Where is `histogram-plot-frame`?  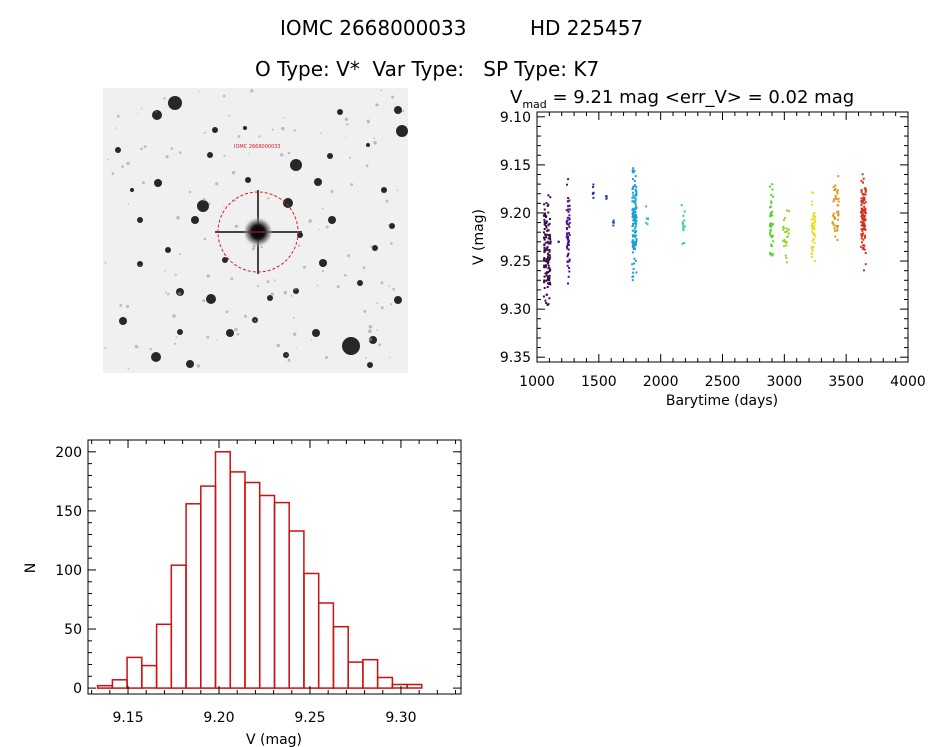 histogram-plot-frame is located at coordinates (274, 567).